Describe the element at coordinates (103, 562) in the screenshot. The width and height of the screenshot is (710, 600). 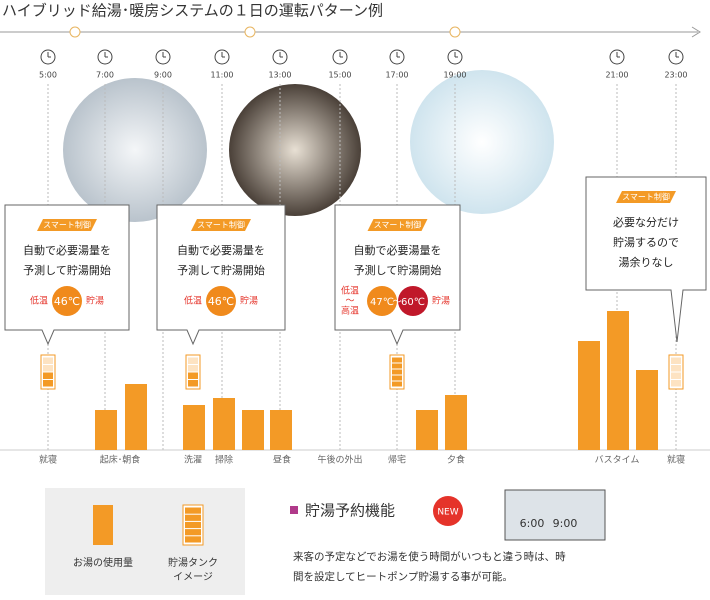
I see `legend-usage: お湯の使用量` at that location.